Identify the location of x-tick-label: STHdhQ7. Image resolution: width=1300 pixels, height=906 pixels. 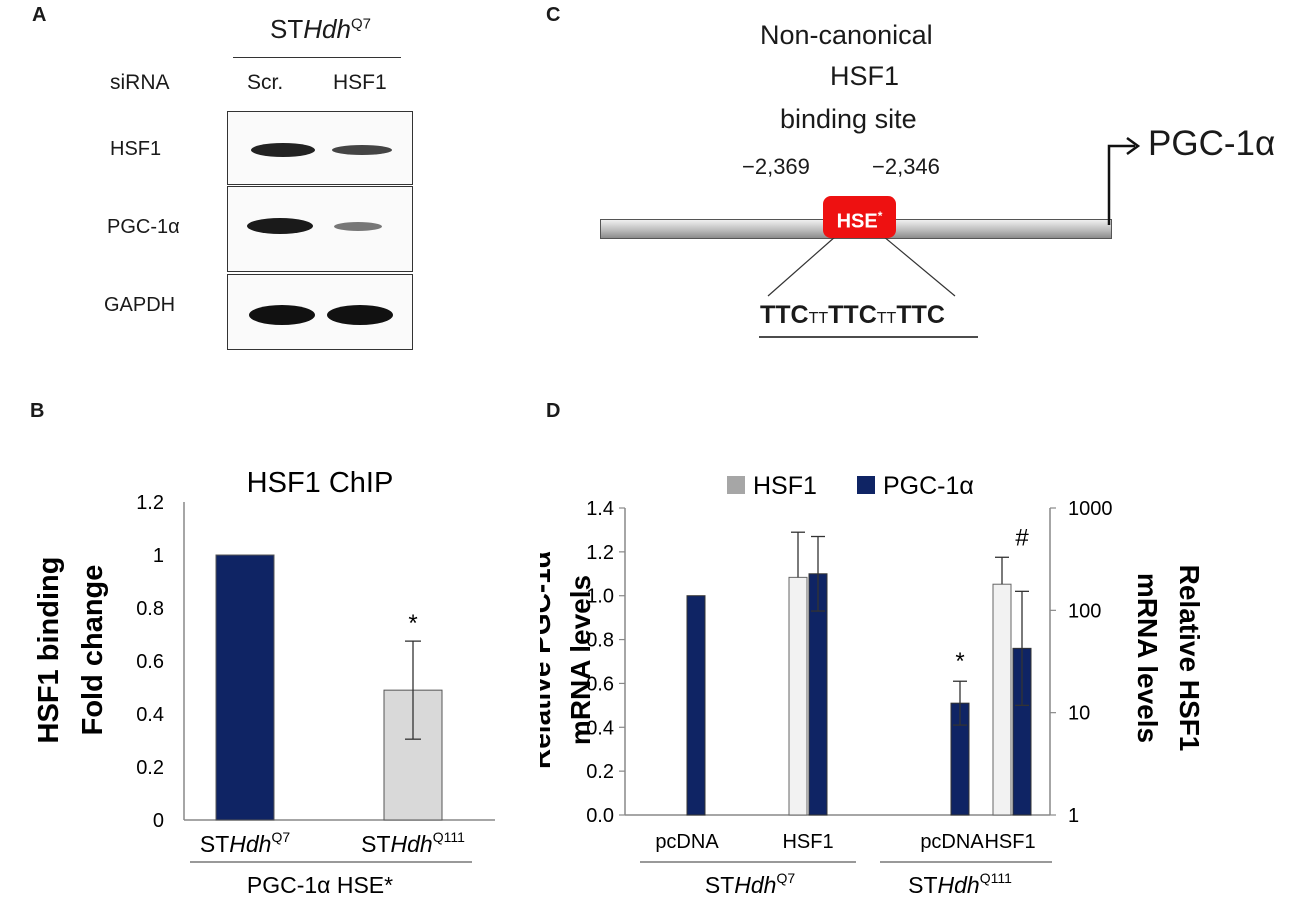
(245, 843).